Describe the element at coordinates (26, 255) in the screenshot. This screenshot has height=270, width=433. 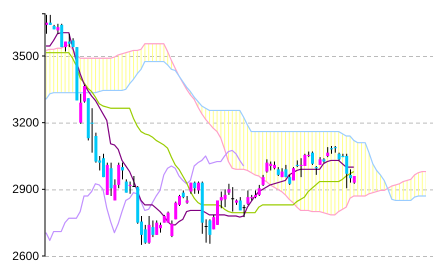
I see `y-tick-label: 2600` at that location.